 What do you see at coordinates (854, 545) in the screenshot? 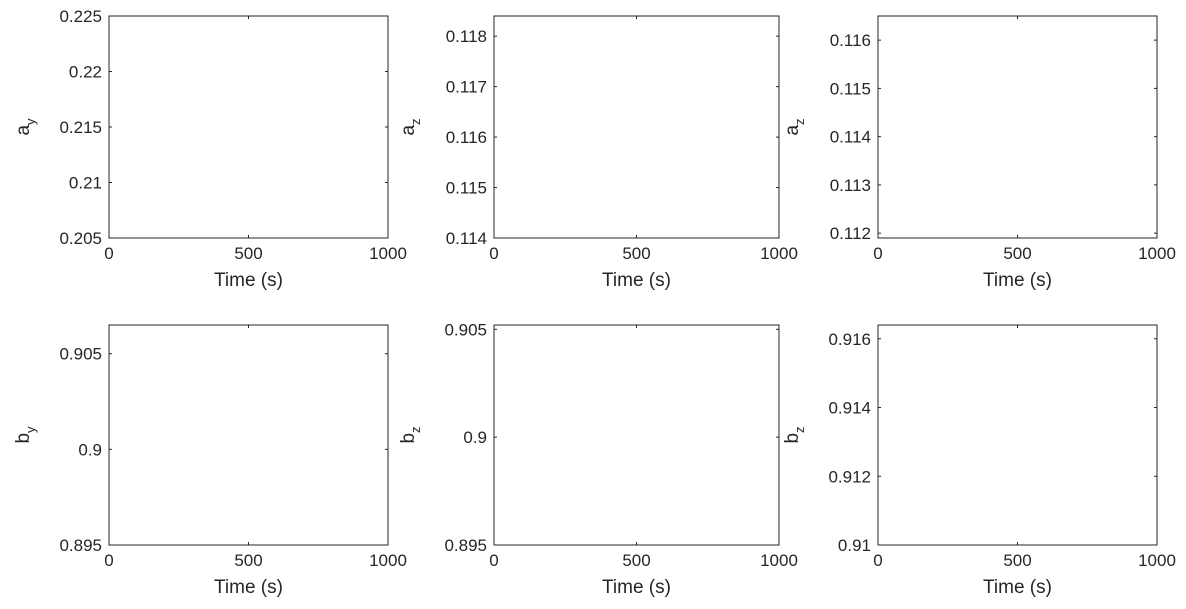
I see `y-tick-label-0: 0.91` at bounding box center [854, 545].